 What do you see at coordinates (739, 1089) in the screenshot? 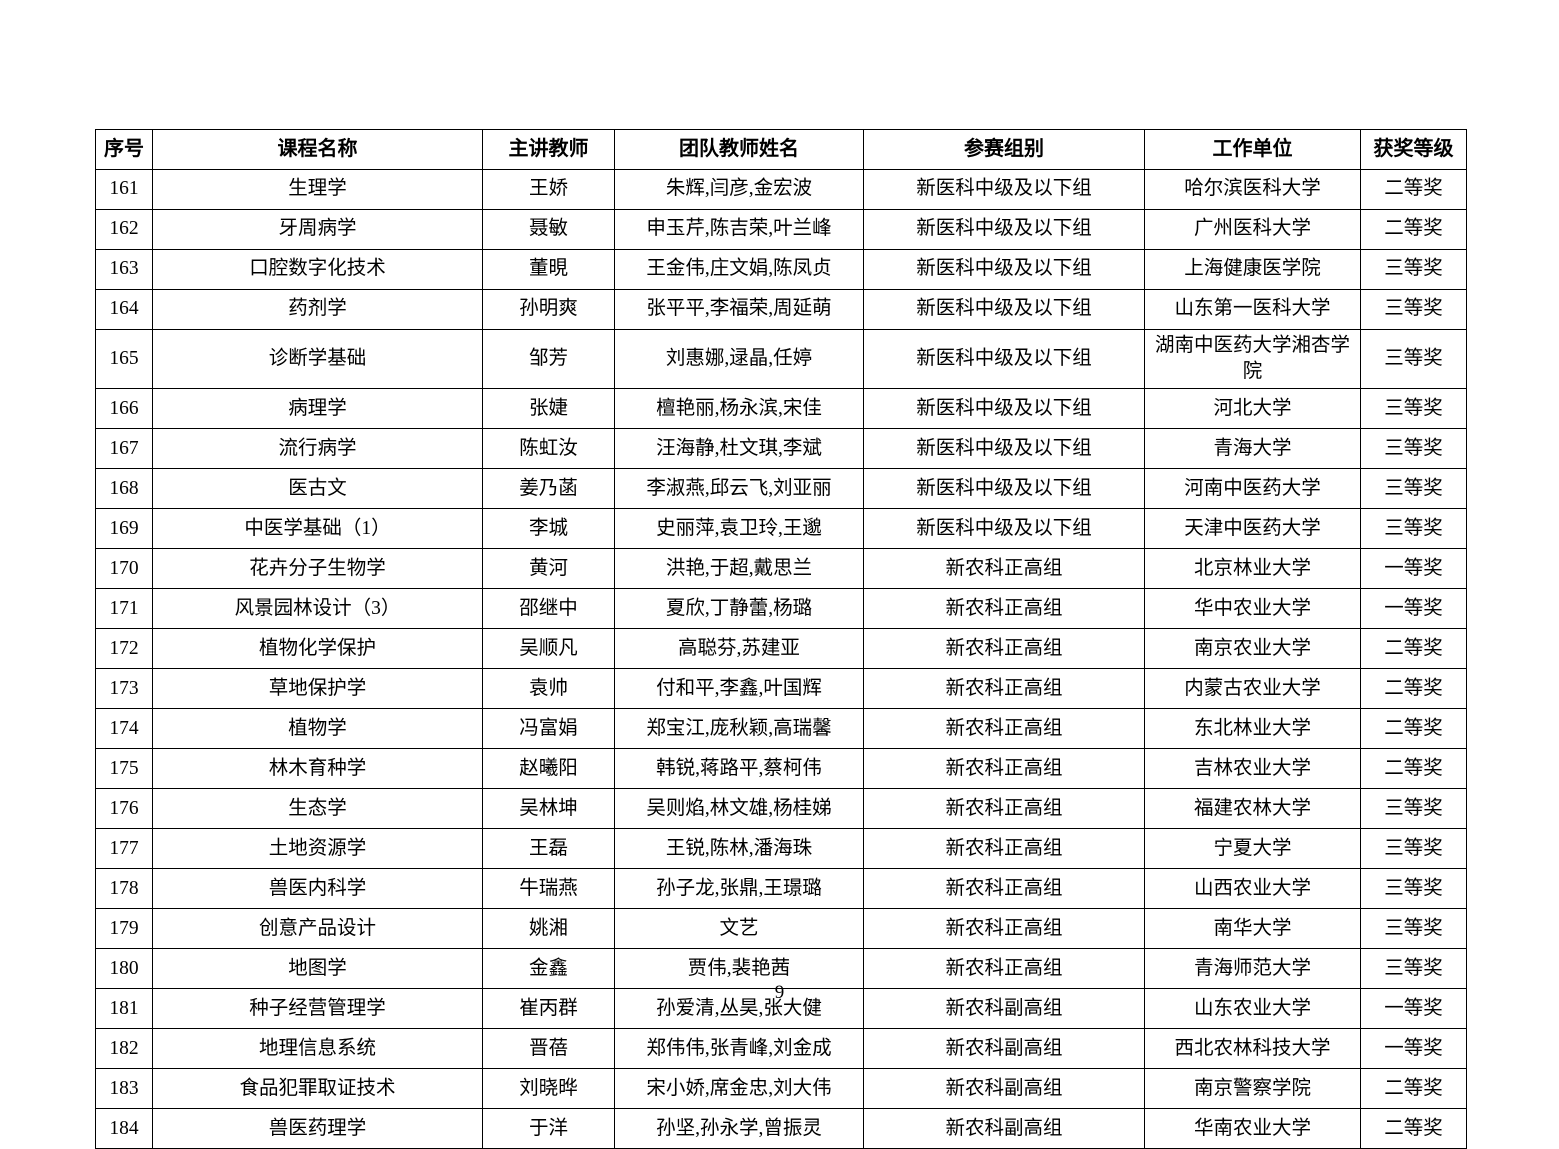
I see `table-cell-team: 宋小娇,席金忠,刘大伟` at bounding box center [739, 1089].